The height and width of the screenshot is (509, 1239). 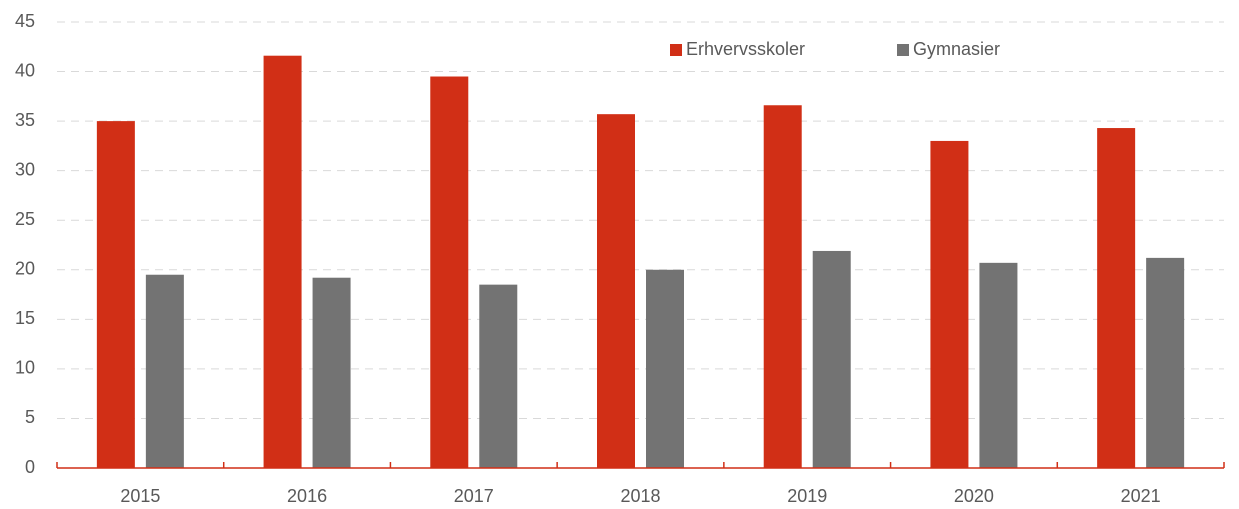 What do you see at coordinates (956, 49) in the screenshot?
I see `legend-label: Gymnasier` at bounding box center [956, 49].